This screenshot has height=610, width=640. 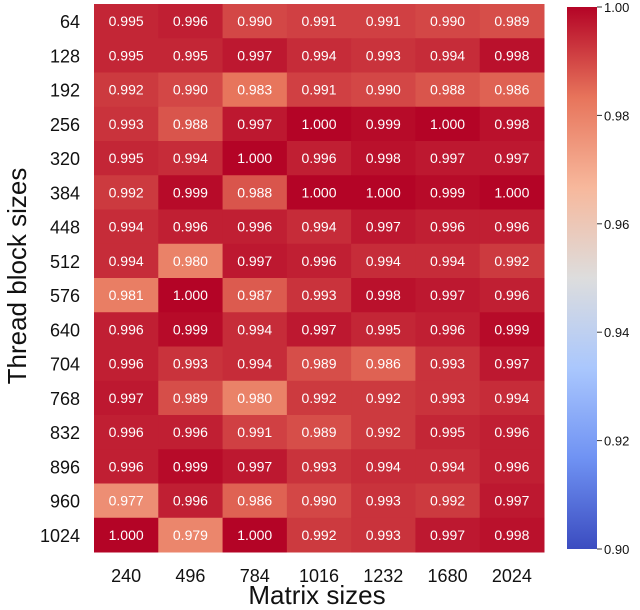 I want to click on colorbar-gradient, so click(x=582, y=278).